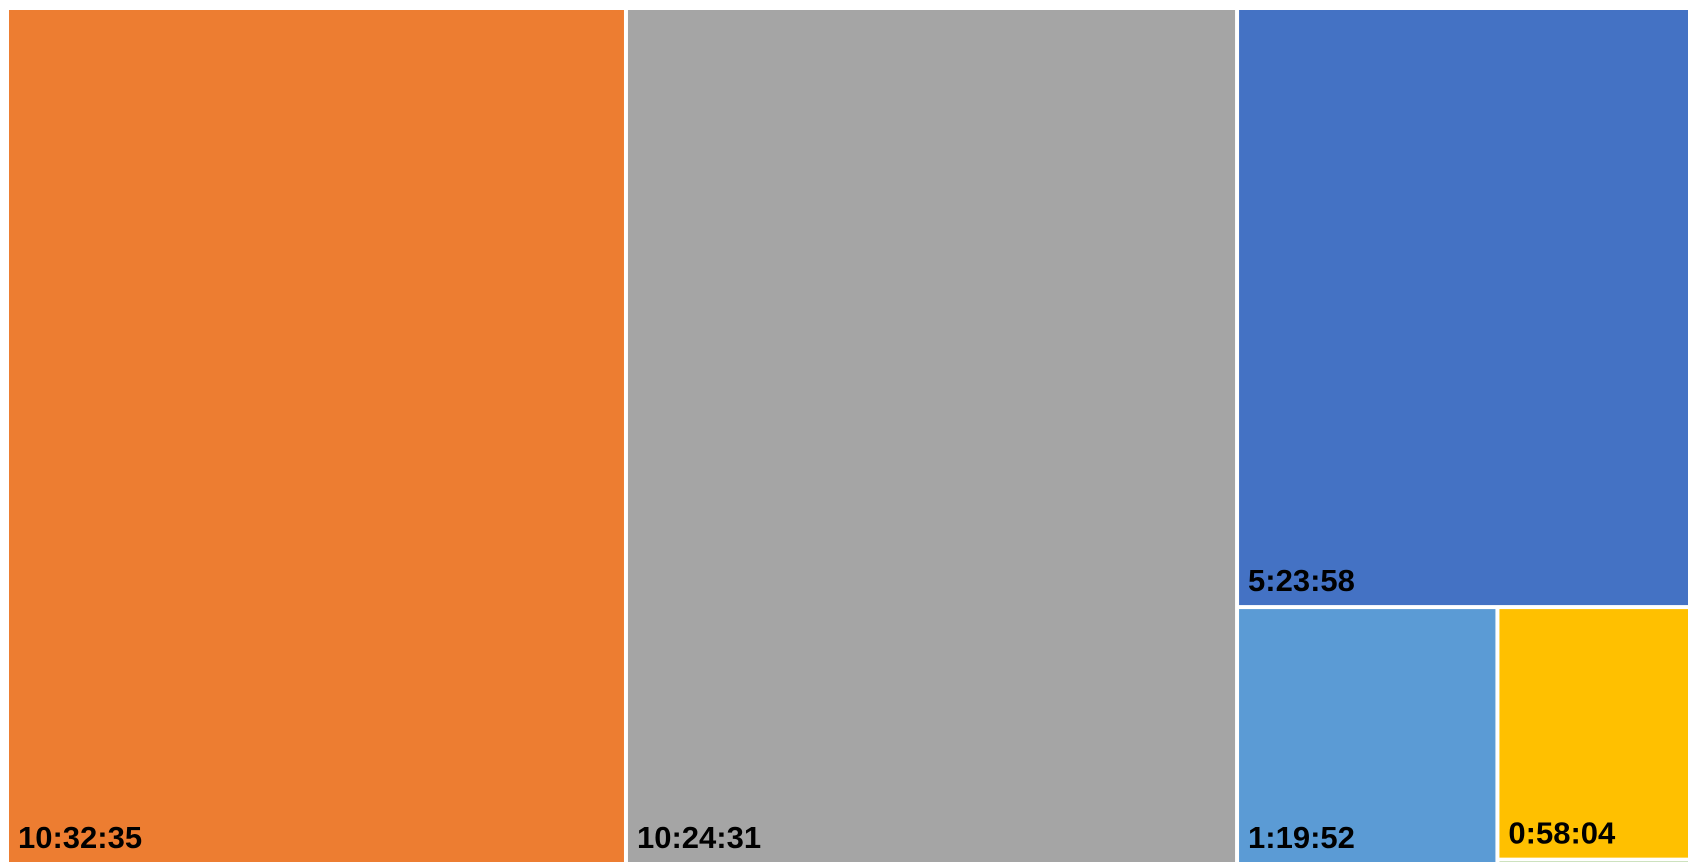 Image resolution: width=1692 pixels, height=866 pixels. Describe the element at coordinates (1562, 833) in the screenshot. I see `treemap-tile-label-5: 0:58:04` at that location.